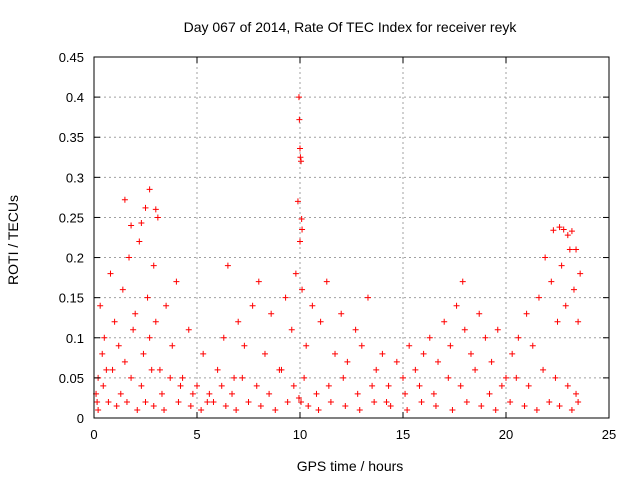 This screenshot has height=480, width=640. Describe the element at coordinates (75, 97) in the screenshot. I see `y-tick-label: 0.4` at that location.